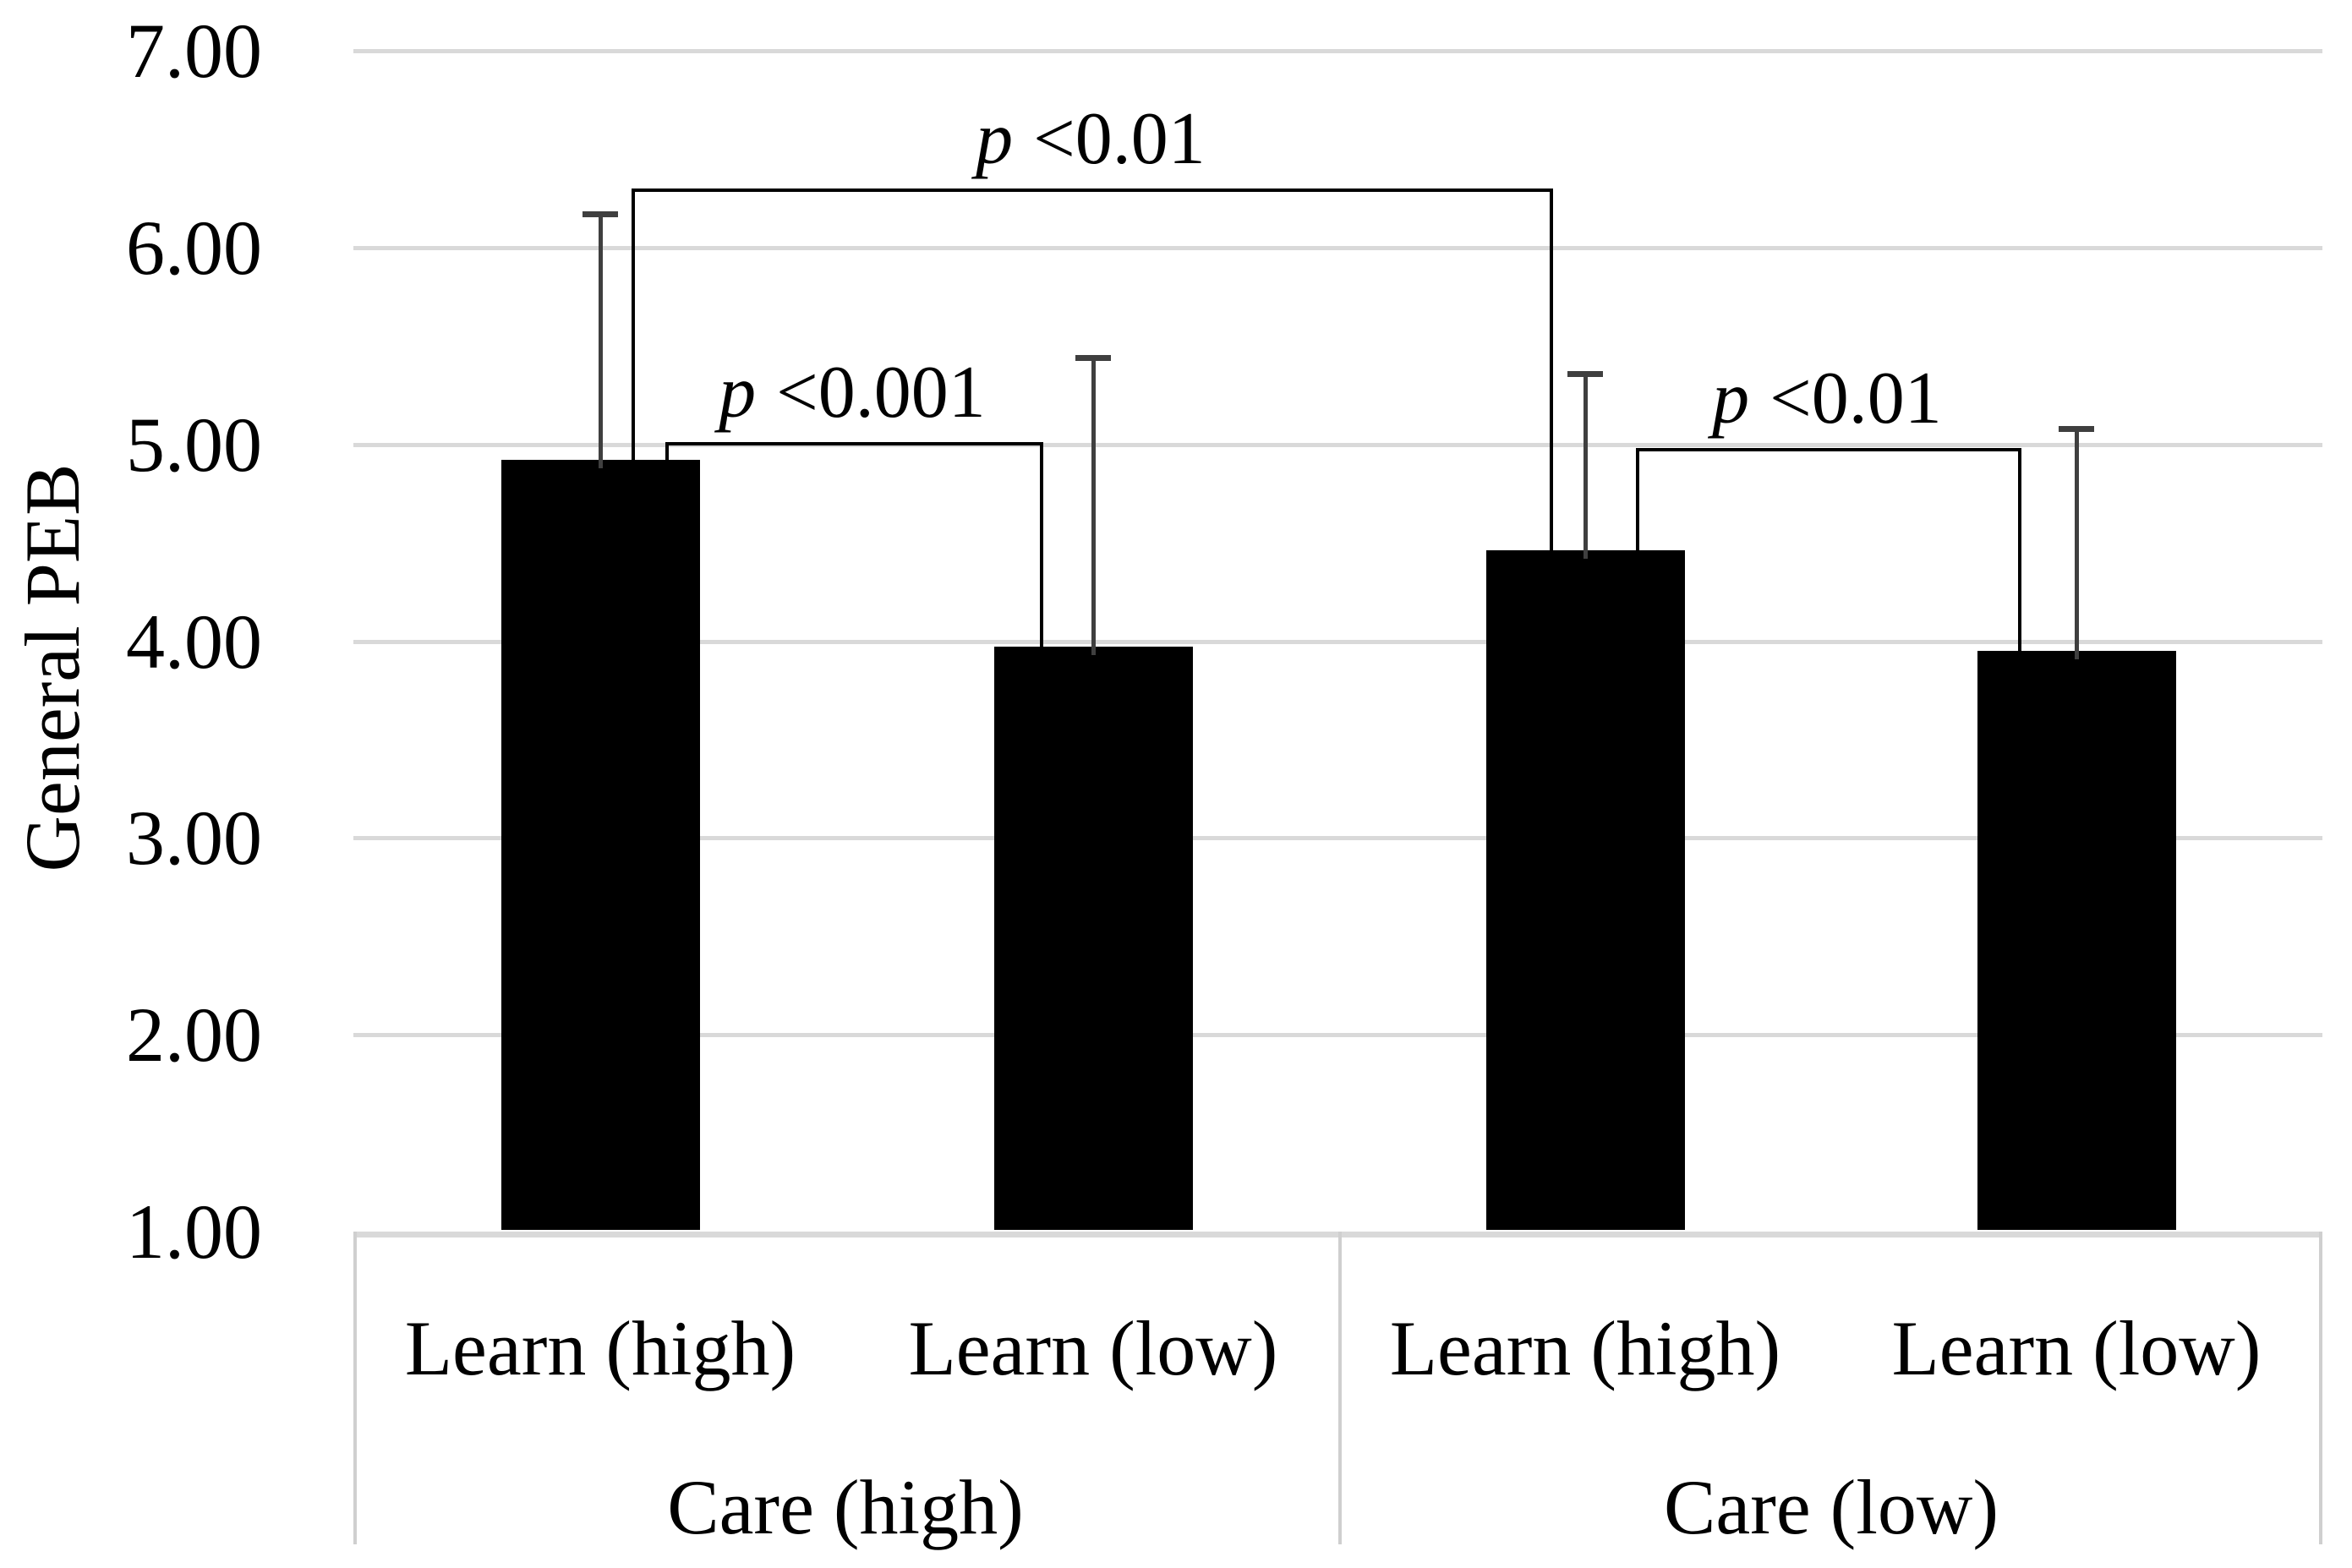  I want to click on significance-bracket-1-p-value-label: p <0.01, so click(1090, 138).